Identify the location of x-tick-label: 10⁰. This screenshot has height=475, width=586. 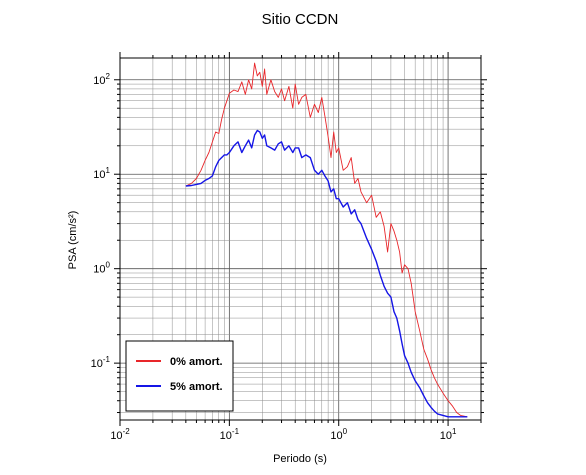
(338, 434).